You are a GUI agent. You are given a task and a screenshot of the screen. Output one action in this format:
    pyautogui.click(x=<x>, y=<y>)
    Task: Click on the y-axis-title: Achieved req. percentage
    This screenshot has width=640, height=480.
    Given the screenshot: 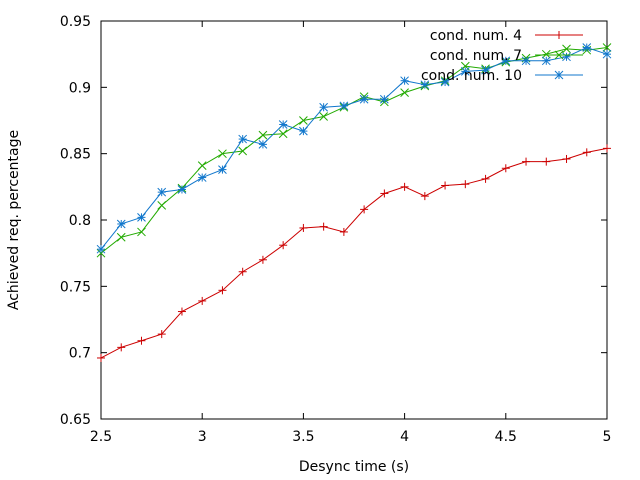 What is the action you would take?
    pyautogui.click(x=14, y=220)
    